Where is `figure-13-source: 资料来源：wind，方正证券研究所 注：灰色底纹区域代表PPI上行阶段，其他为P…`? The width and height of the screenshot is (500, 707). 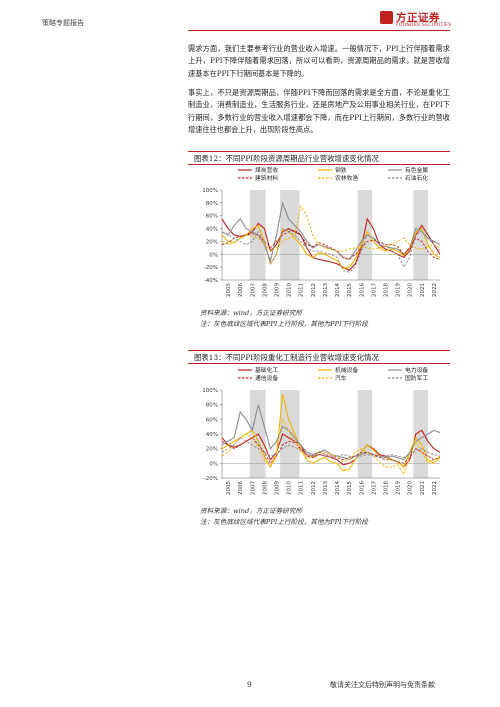 figure-13-source: 资料来源：wind，方正证券研究所 注：灰色底纹区域代表PPI上行阶段，其他为P… is located at coordinates (284, 516).